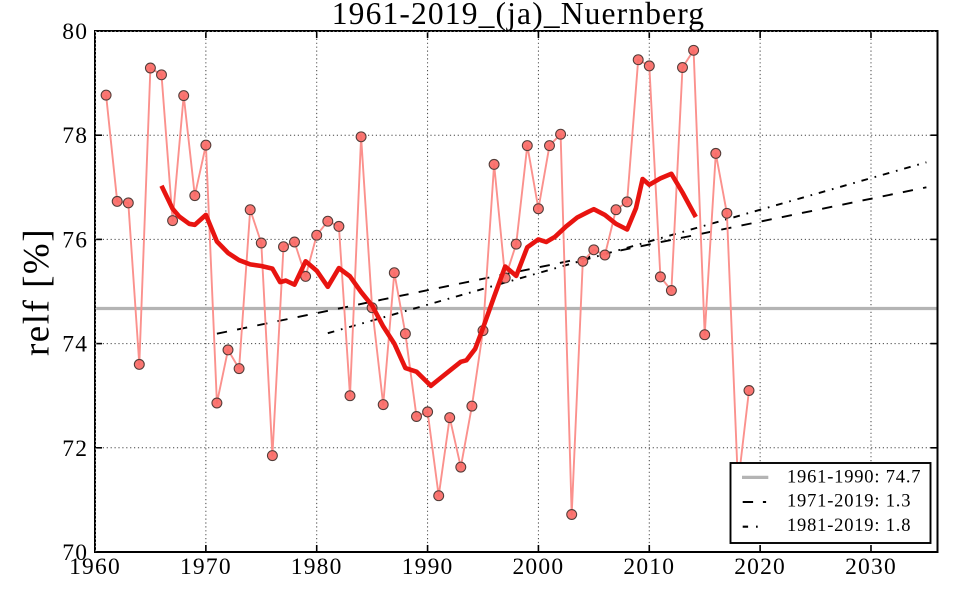 Image resolution: width=960 pixels, height=600 pixels. I want to click on svg-text: 72, so click(75, 449).